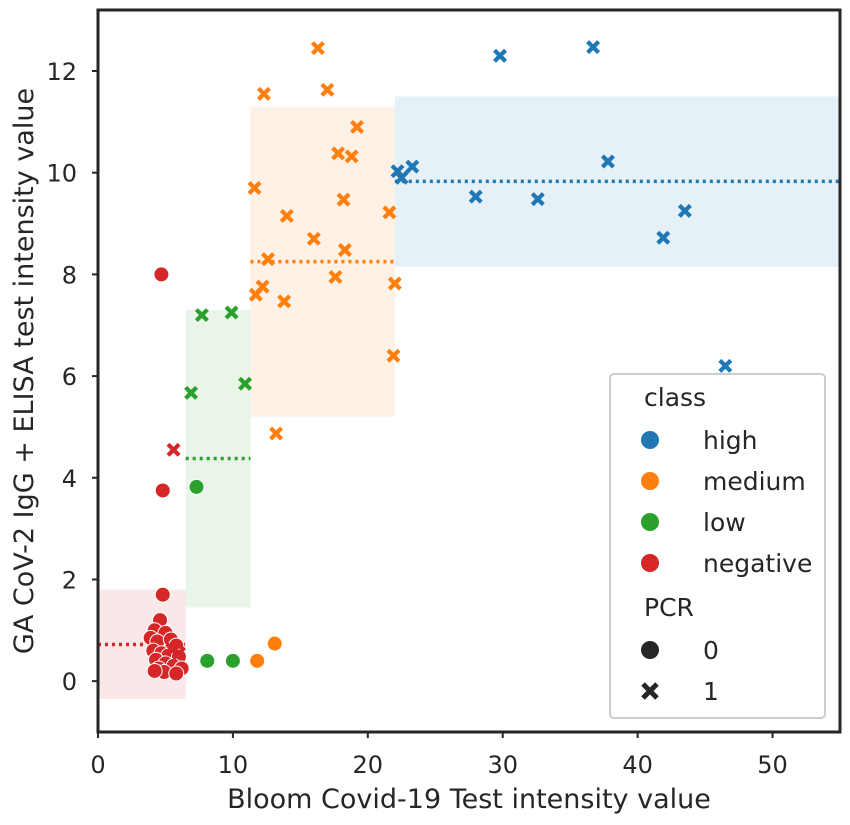 The height and width of the screenshot is (825, 850). Describe the element at coordinates (233, 765) in the screenshot. I see `x-tick-label: 10` at that location.